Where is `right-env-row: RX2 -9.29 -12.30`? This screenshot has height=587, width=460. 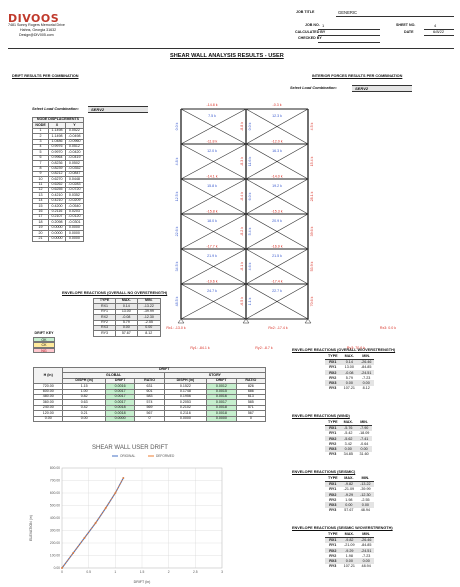 right-env-row: RX2 -9.29 -12.30 is located at coordinates (349, 494).